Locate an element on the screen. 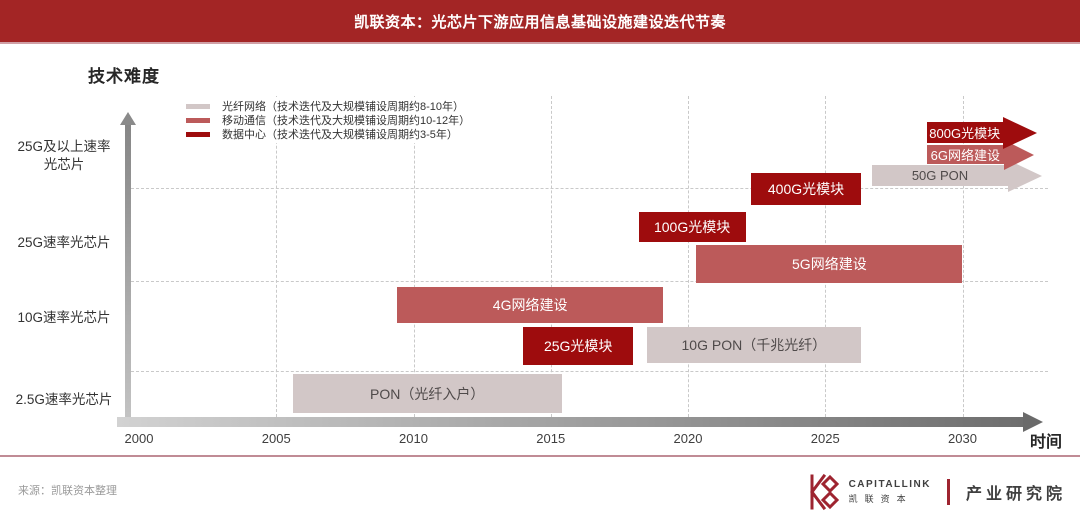 This screenshot has width=1080, height=525. bar-label: 400G光模块 is located at coordinates (806, 189).